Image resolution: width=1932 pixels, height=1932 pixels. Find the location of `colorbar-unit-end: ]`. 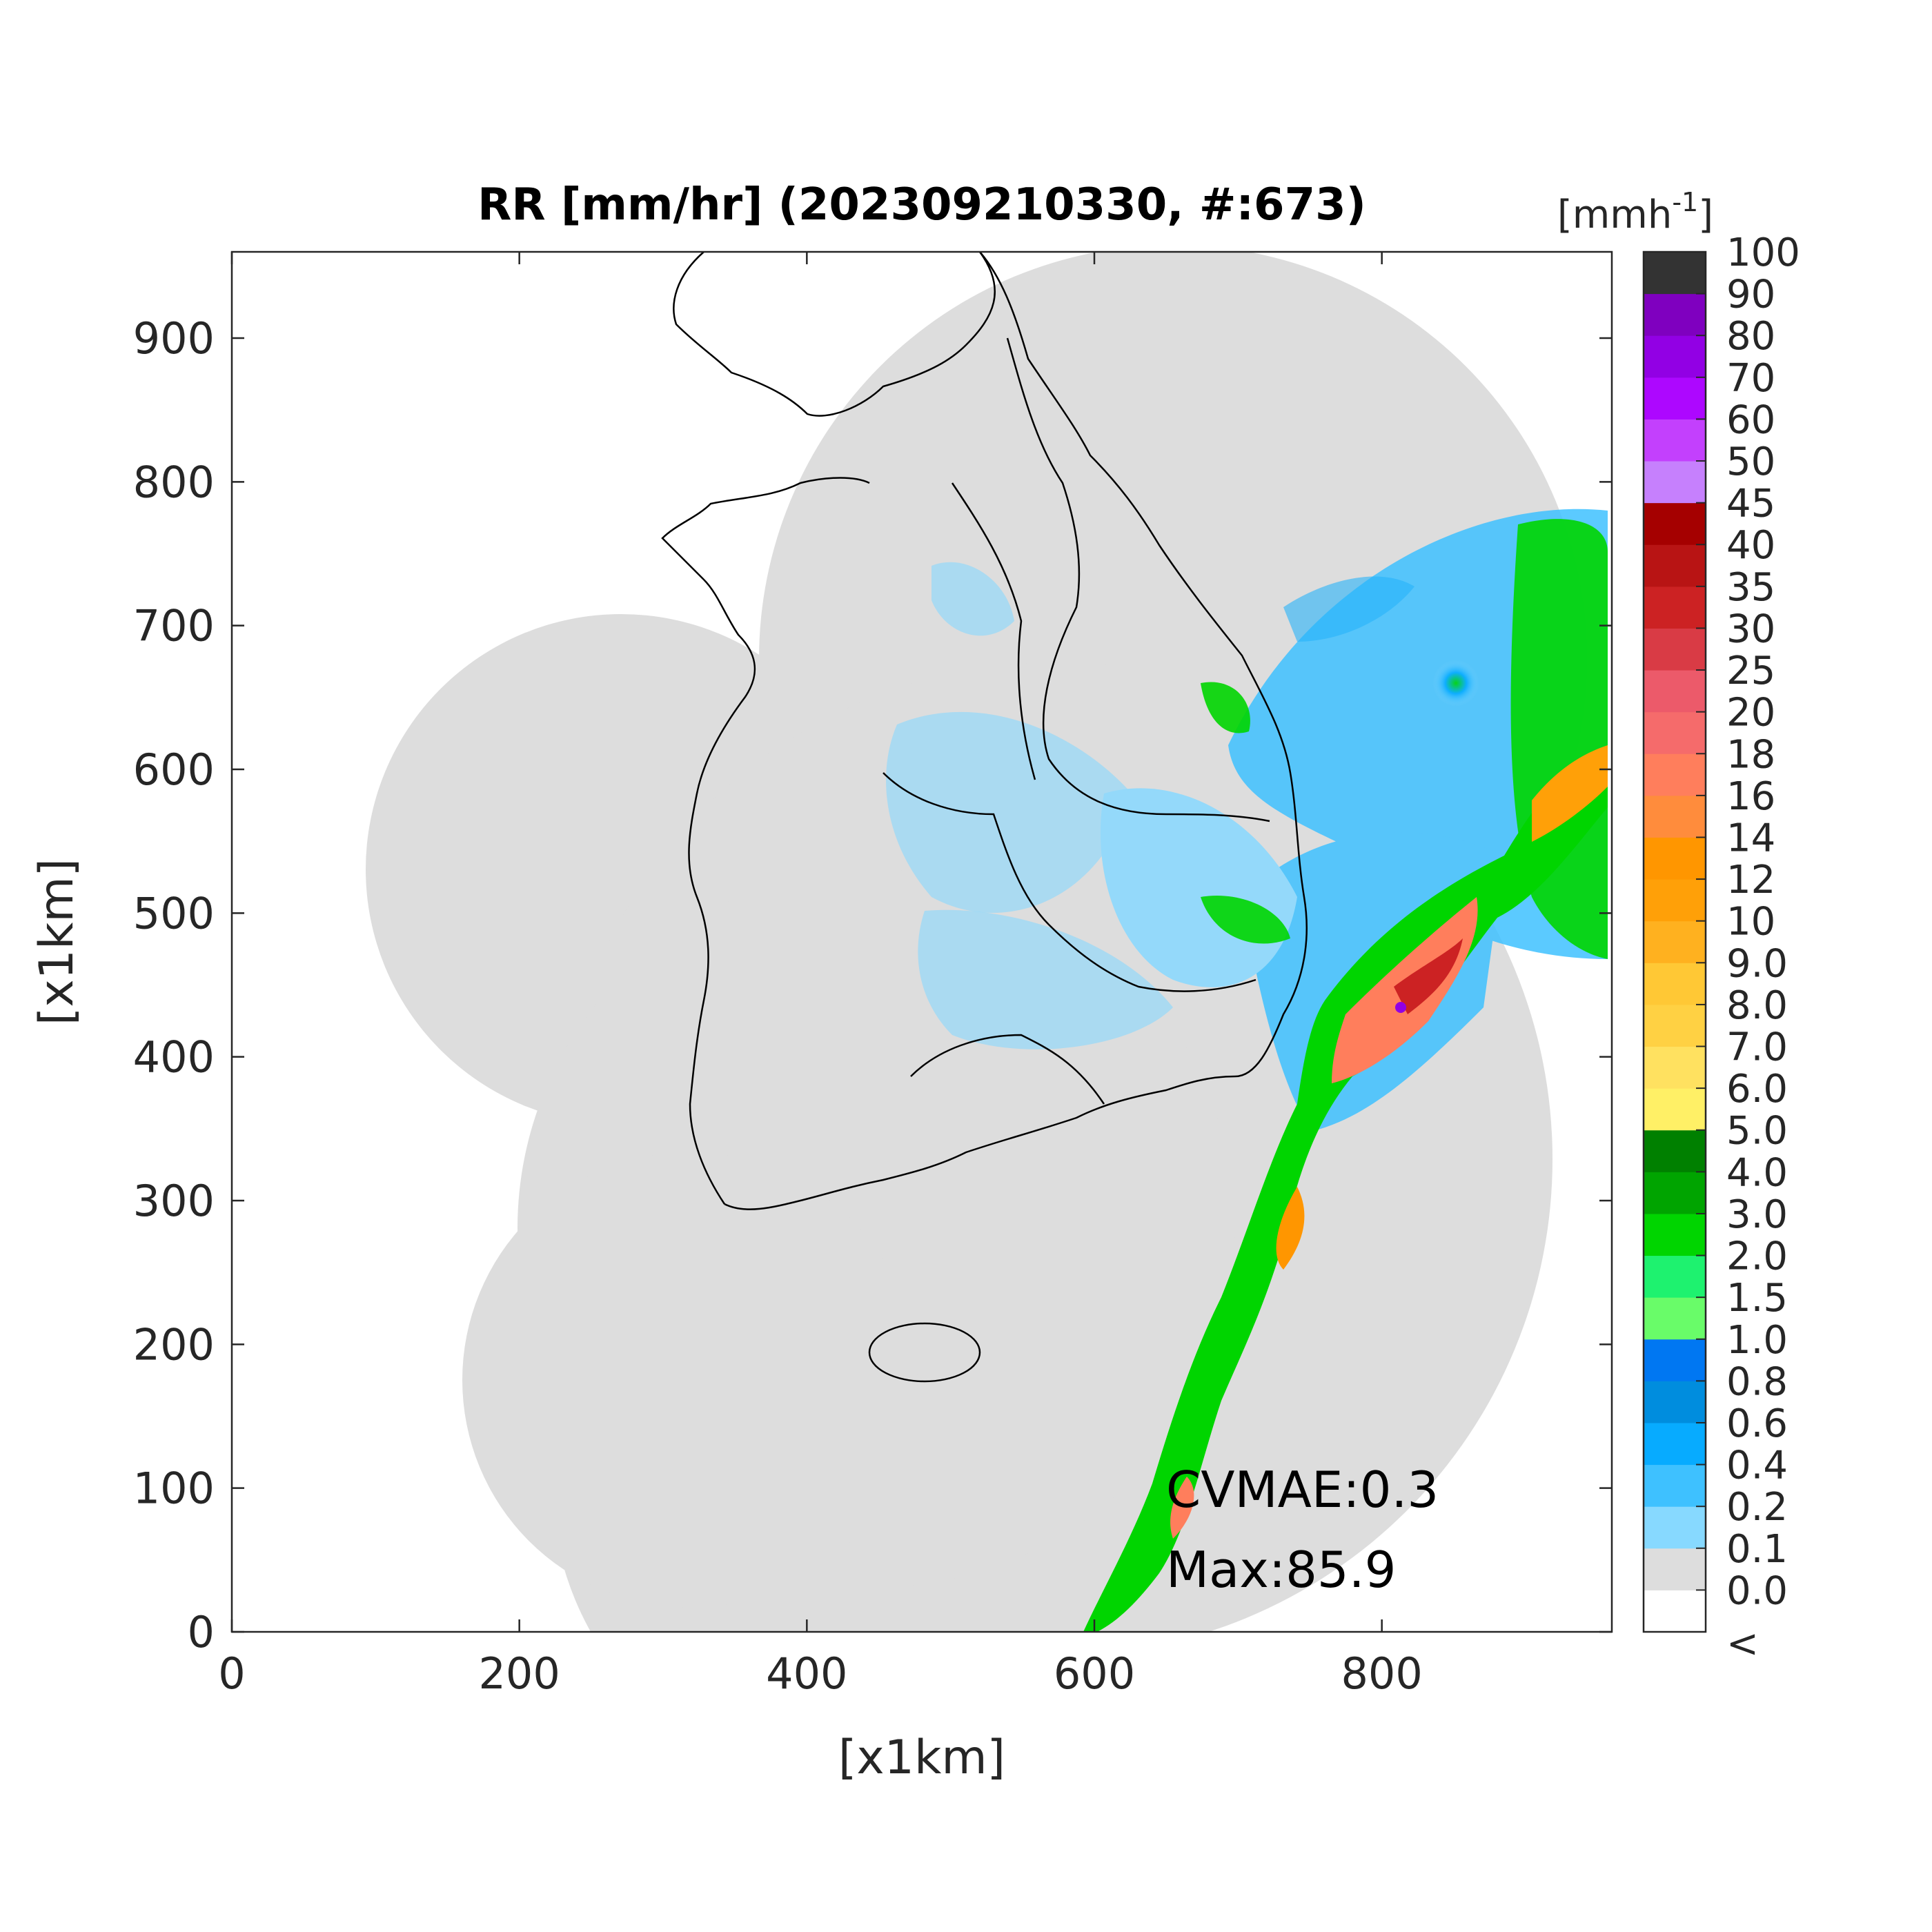

colorbar-unit-end: ] is located at coordinates (1705, 215).